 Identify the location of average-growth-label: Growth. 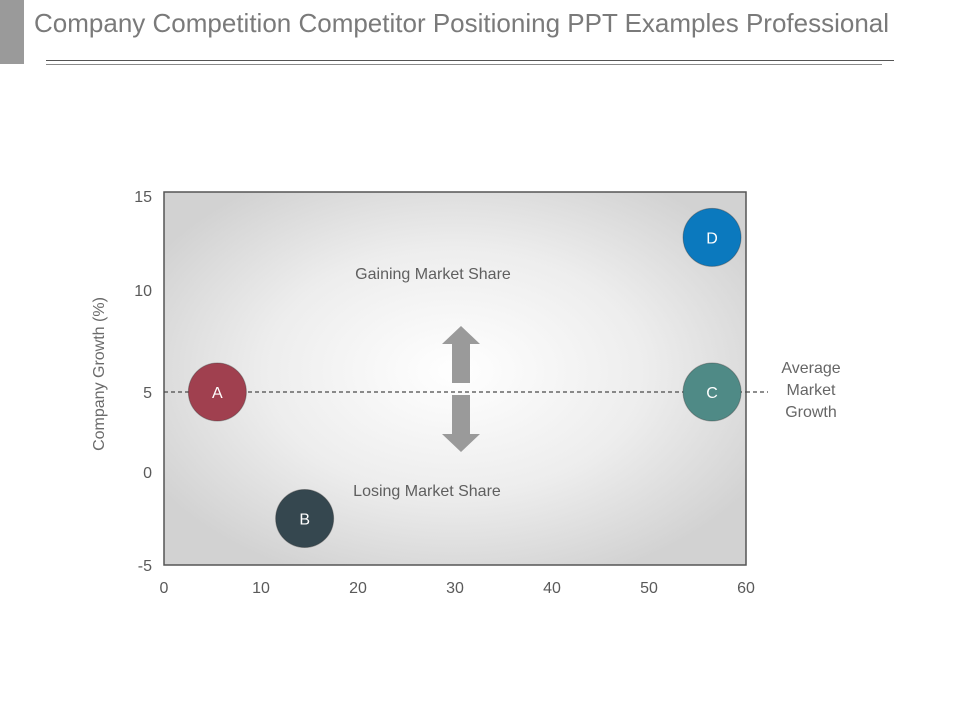
(811, 412).